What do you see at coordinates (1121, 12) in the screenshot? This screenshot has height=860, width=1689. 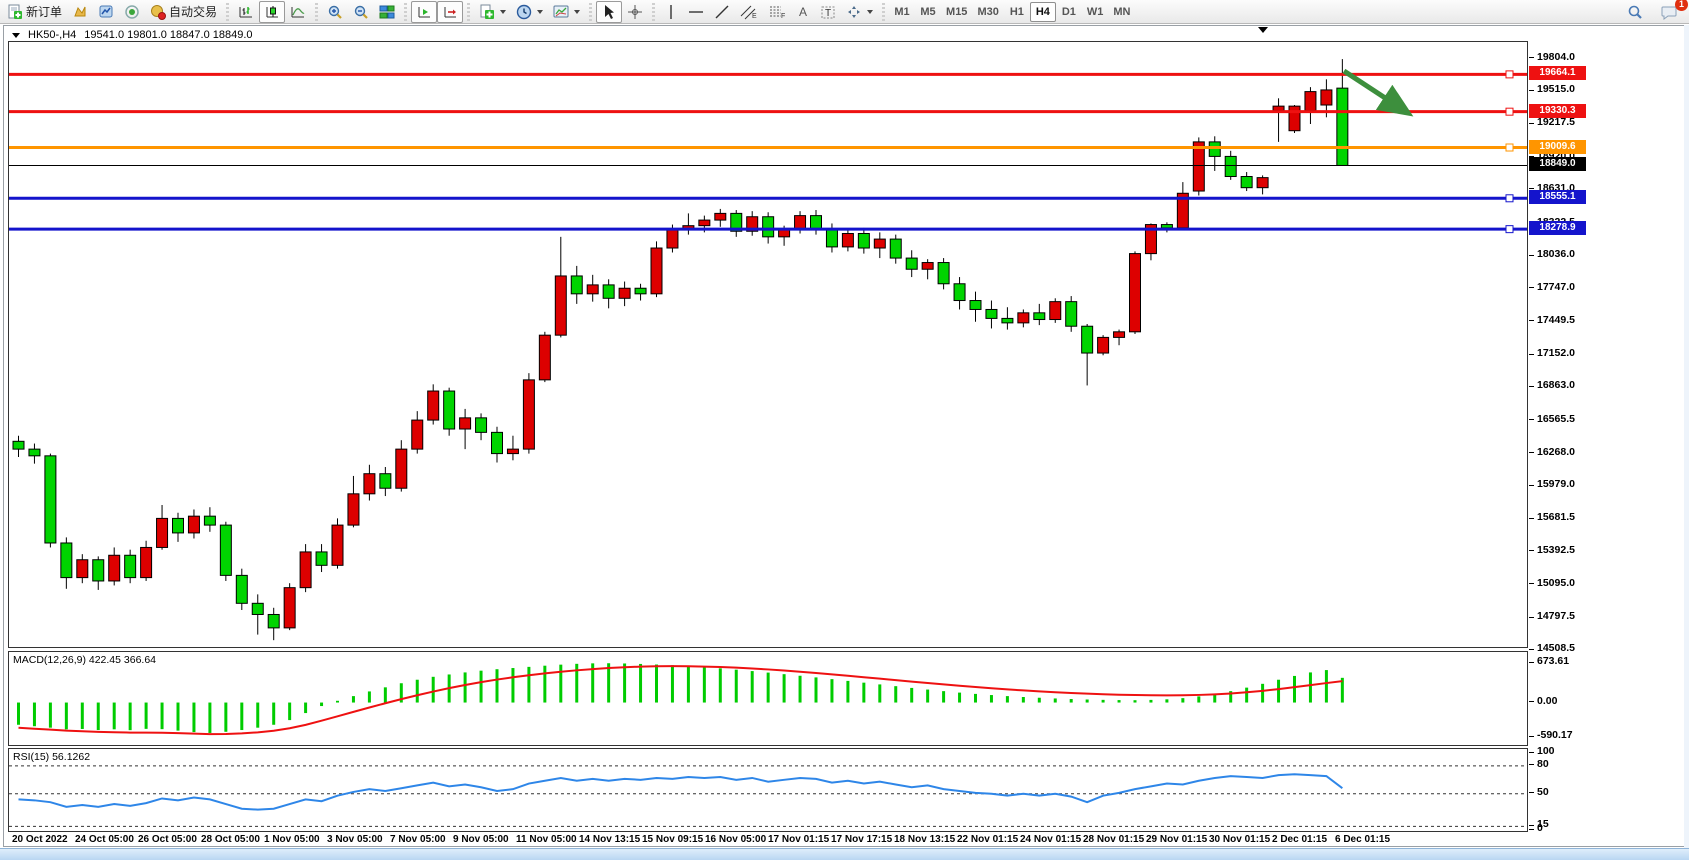 I see `timeframe-MN: MN` at bounding box center [1121, 12].